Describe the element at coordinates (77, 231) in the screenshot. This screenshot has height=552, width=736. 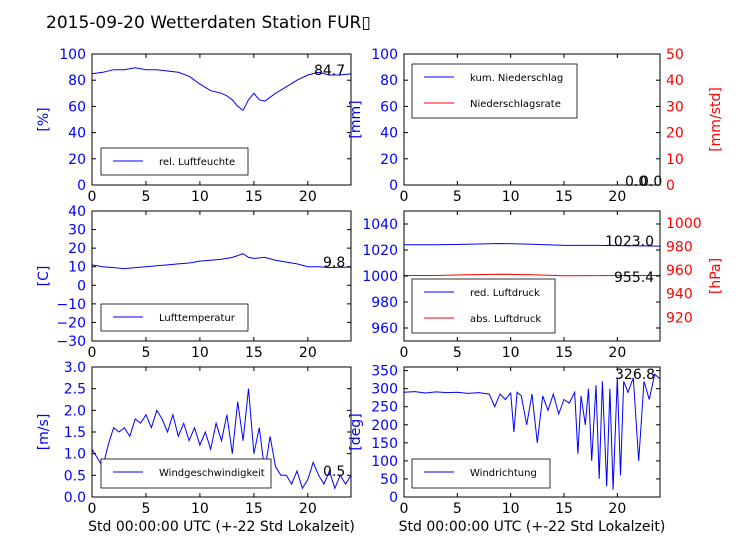
I see `y-tick-label: 30` at that location.